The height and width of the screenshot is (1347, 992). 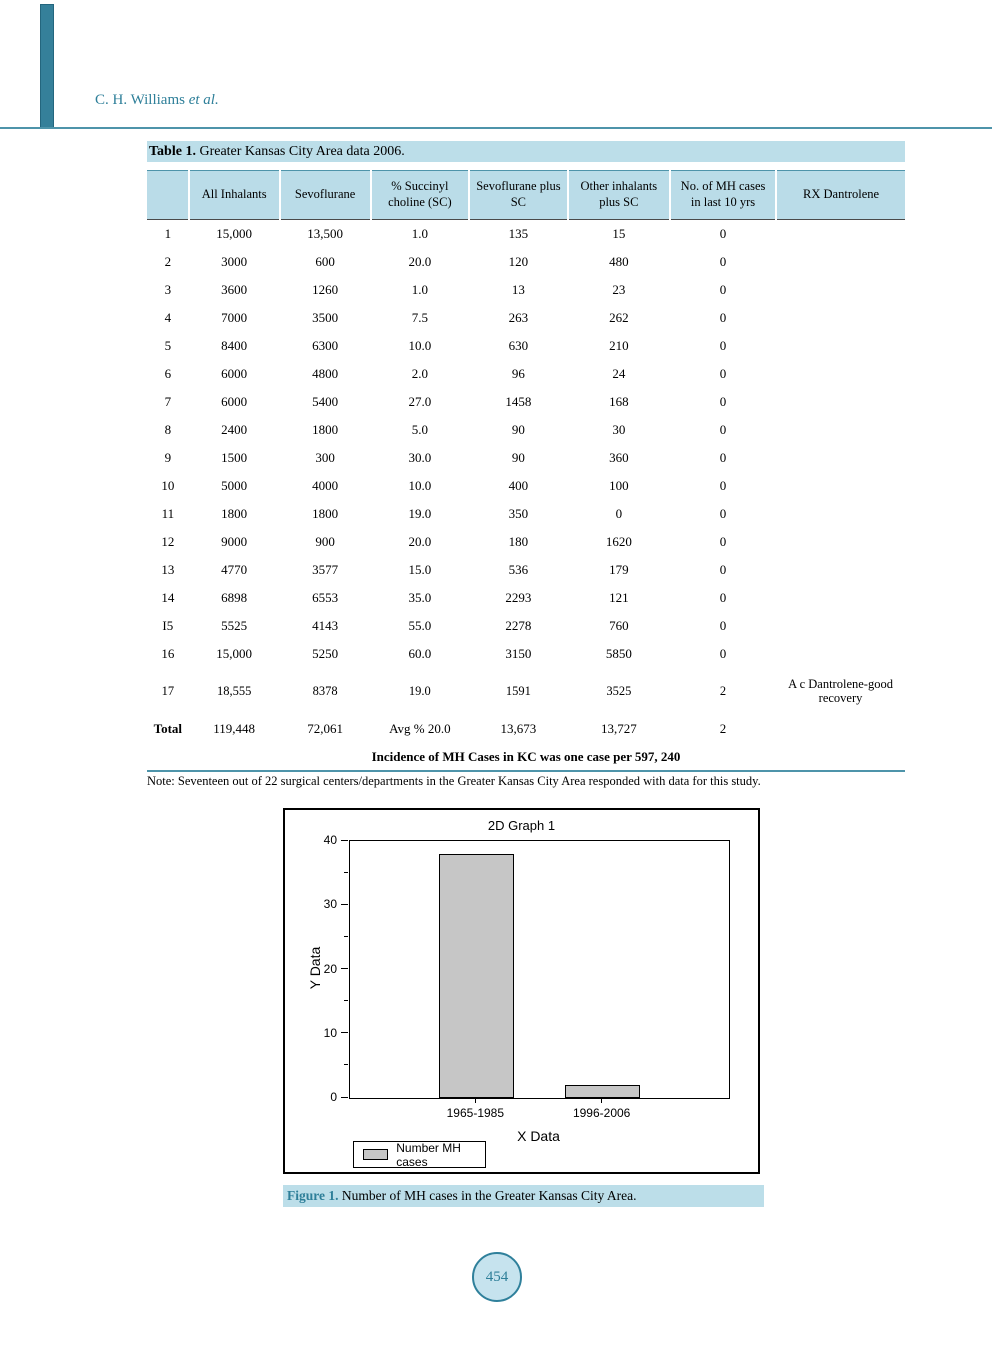 What do you see at coordinates (168, 345) in the screenshot?
I see `table-cell: 5` at bounding box center [168, 345].